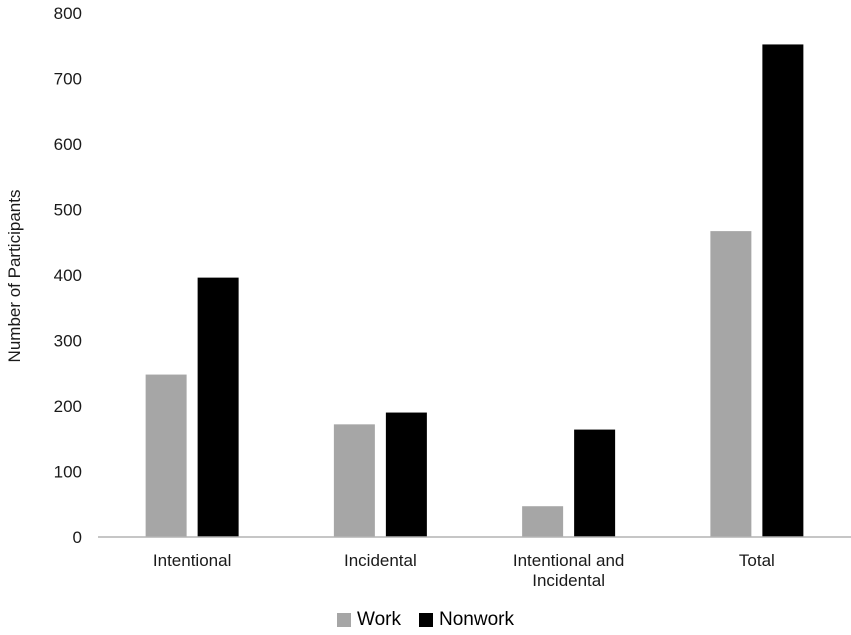  I want to click on y-tick-label: 600, so click(68, 144).